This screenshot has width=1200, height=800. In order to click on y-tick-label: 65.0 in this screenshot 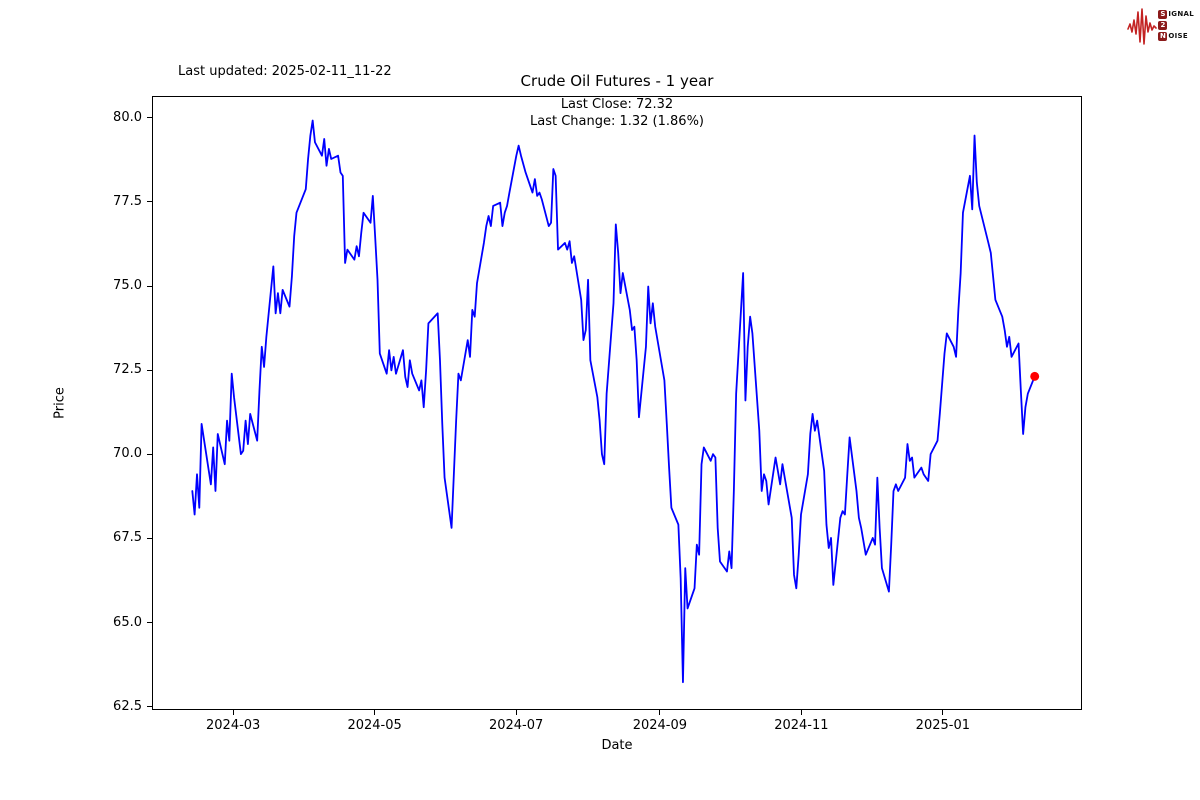, I will do `click(127, 622)`.